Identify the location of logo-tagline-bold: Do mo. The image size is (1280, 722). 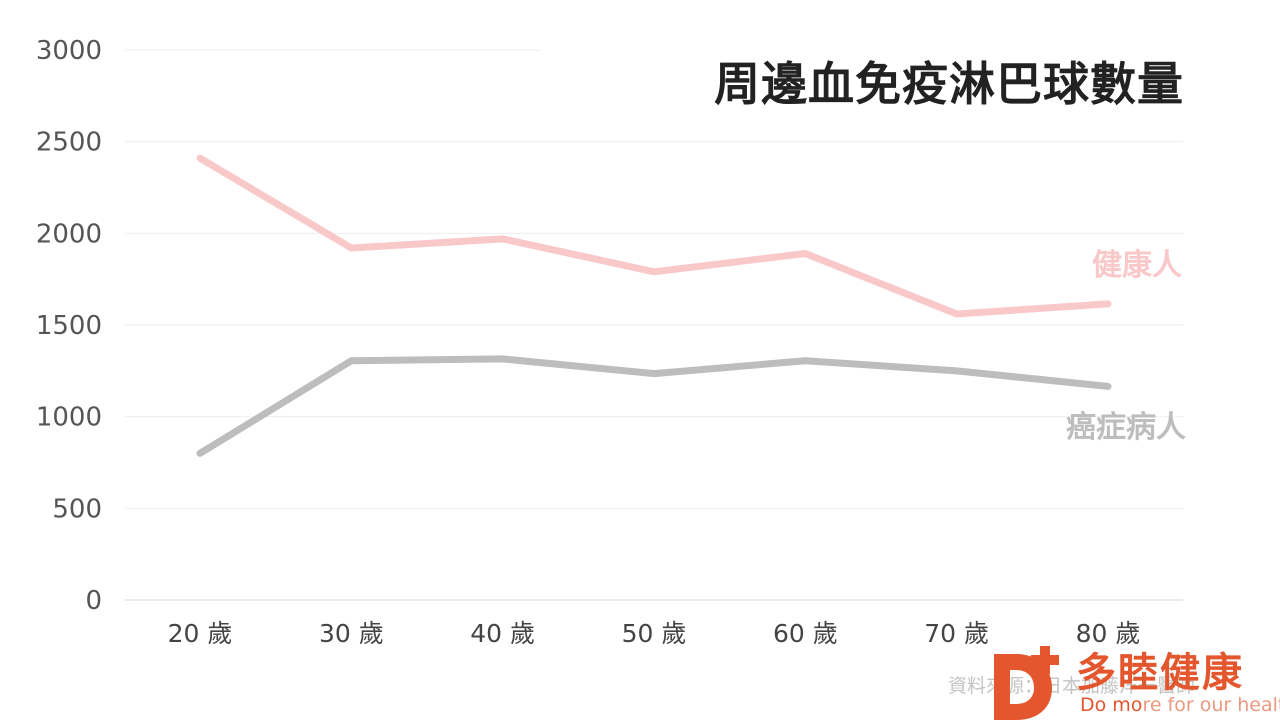
(1111, 705).